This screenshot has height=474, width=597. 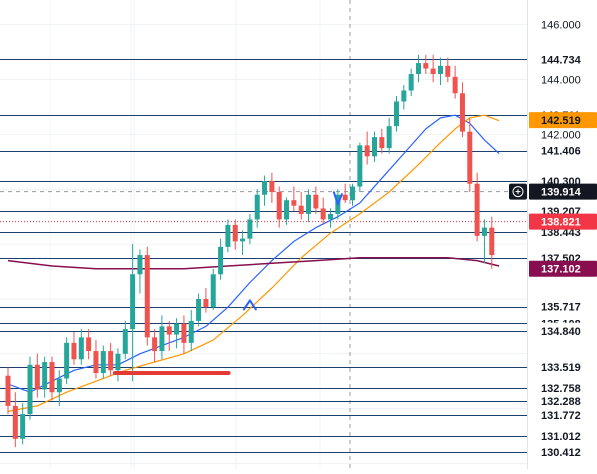 I want to click on price-badge: 138.821, so click(x=561, y=223).